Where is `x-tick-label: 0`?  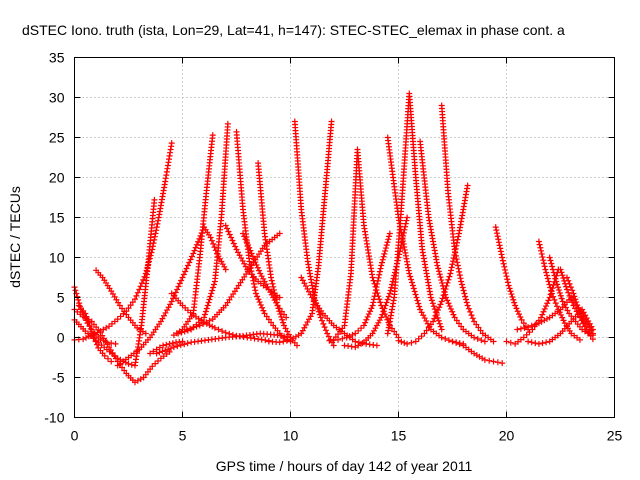 x-tick-label: 0 is located at coordinates (75, 436).